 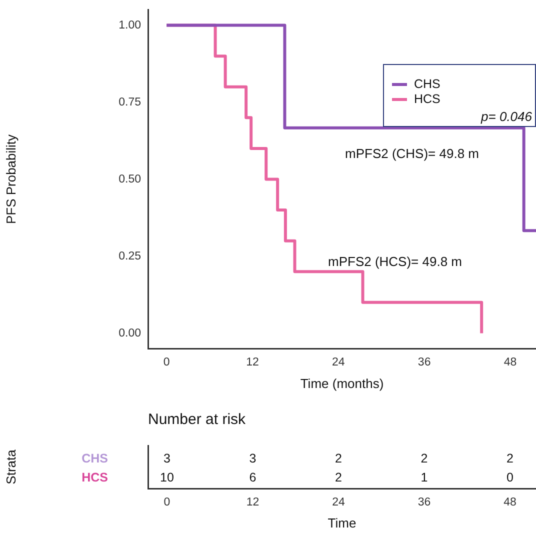 I want to click on y-tick-label: 0.50, so click(x=129, y=179).